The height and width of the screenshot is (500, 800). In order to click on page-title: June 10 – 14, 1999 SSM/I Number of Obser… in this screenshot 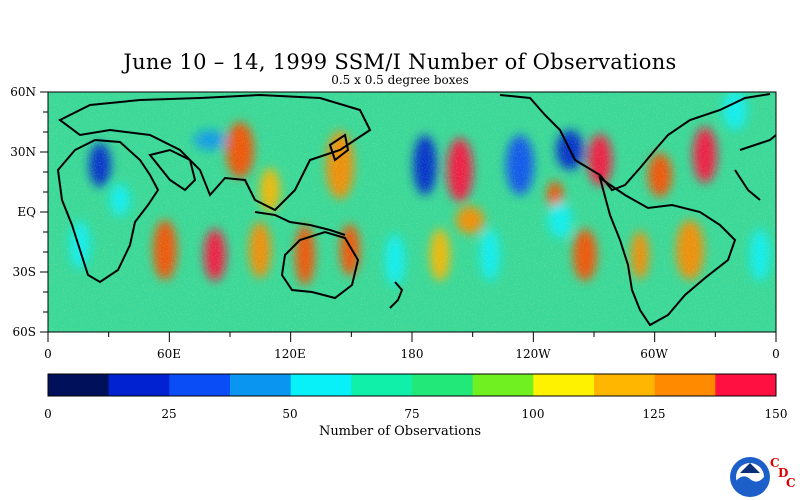, I will do `click(400, 62)`.